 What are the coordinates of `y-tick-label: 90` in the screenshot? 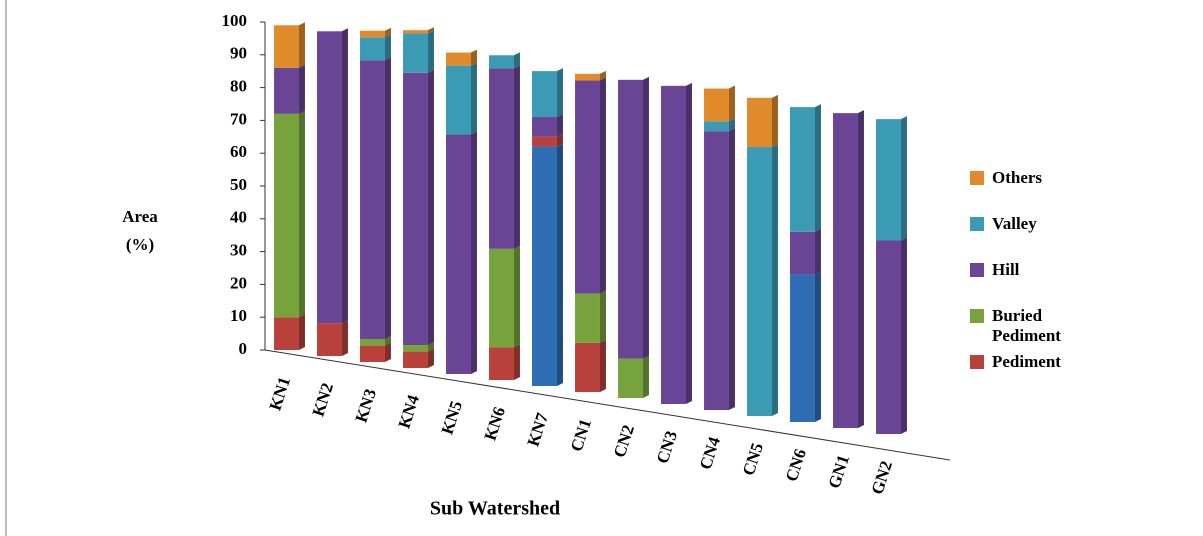 It's located at (238, 53).